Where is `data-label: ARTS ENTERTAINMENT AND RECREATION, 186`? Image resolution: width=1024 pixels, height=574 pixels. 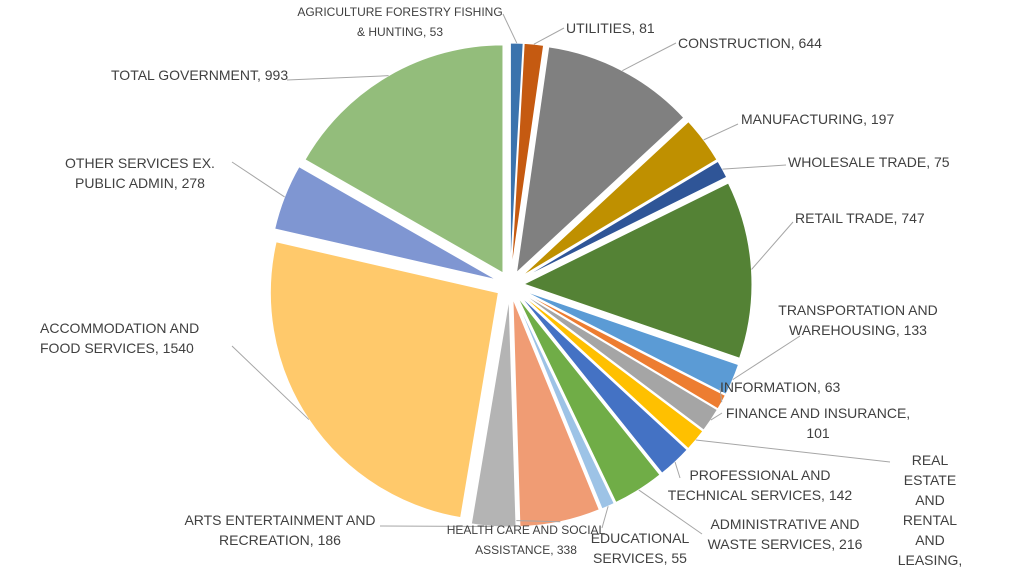
data-label: ARTS ENTERTAINMENT AND RECREATION, 186 is located at coordinates (280, 530).